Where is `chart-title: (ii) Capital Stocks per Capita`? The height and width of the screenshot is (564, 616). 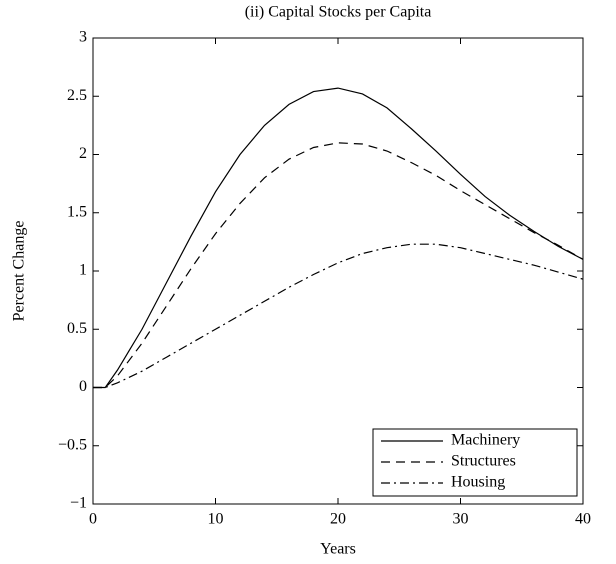 chart-title: (ii) Capital Stocks per Capita is located at coordinates (338, 12).